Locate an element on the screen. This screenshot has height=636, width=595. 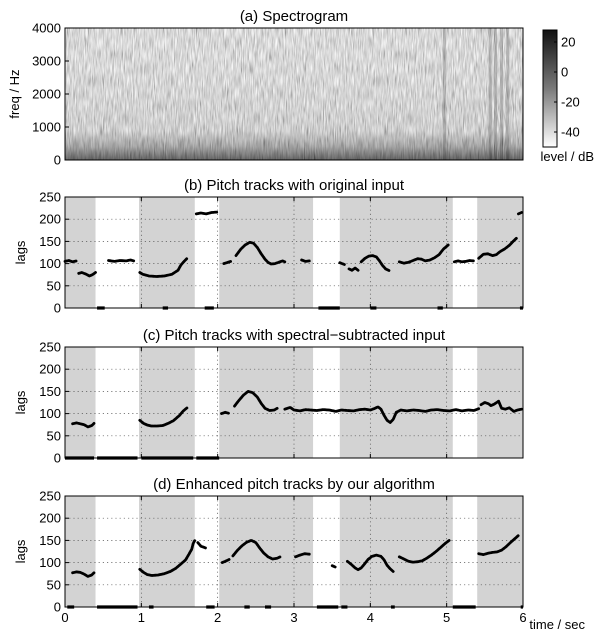
colorbar-tick-label: 20 is located at coordinates (568, 42).